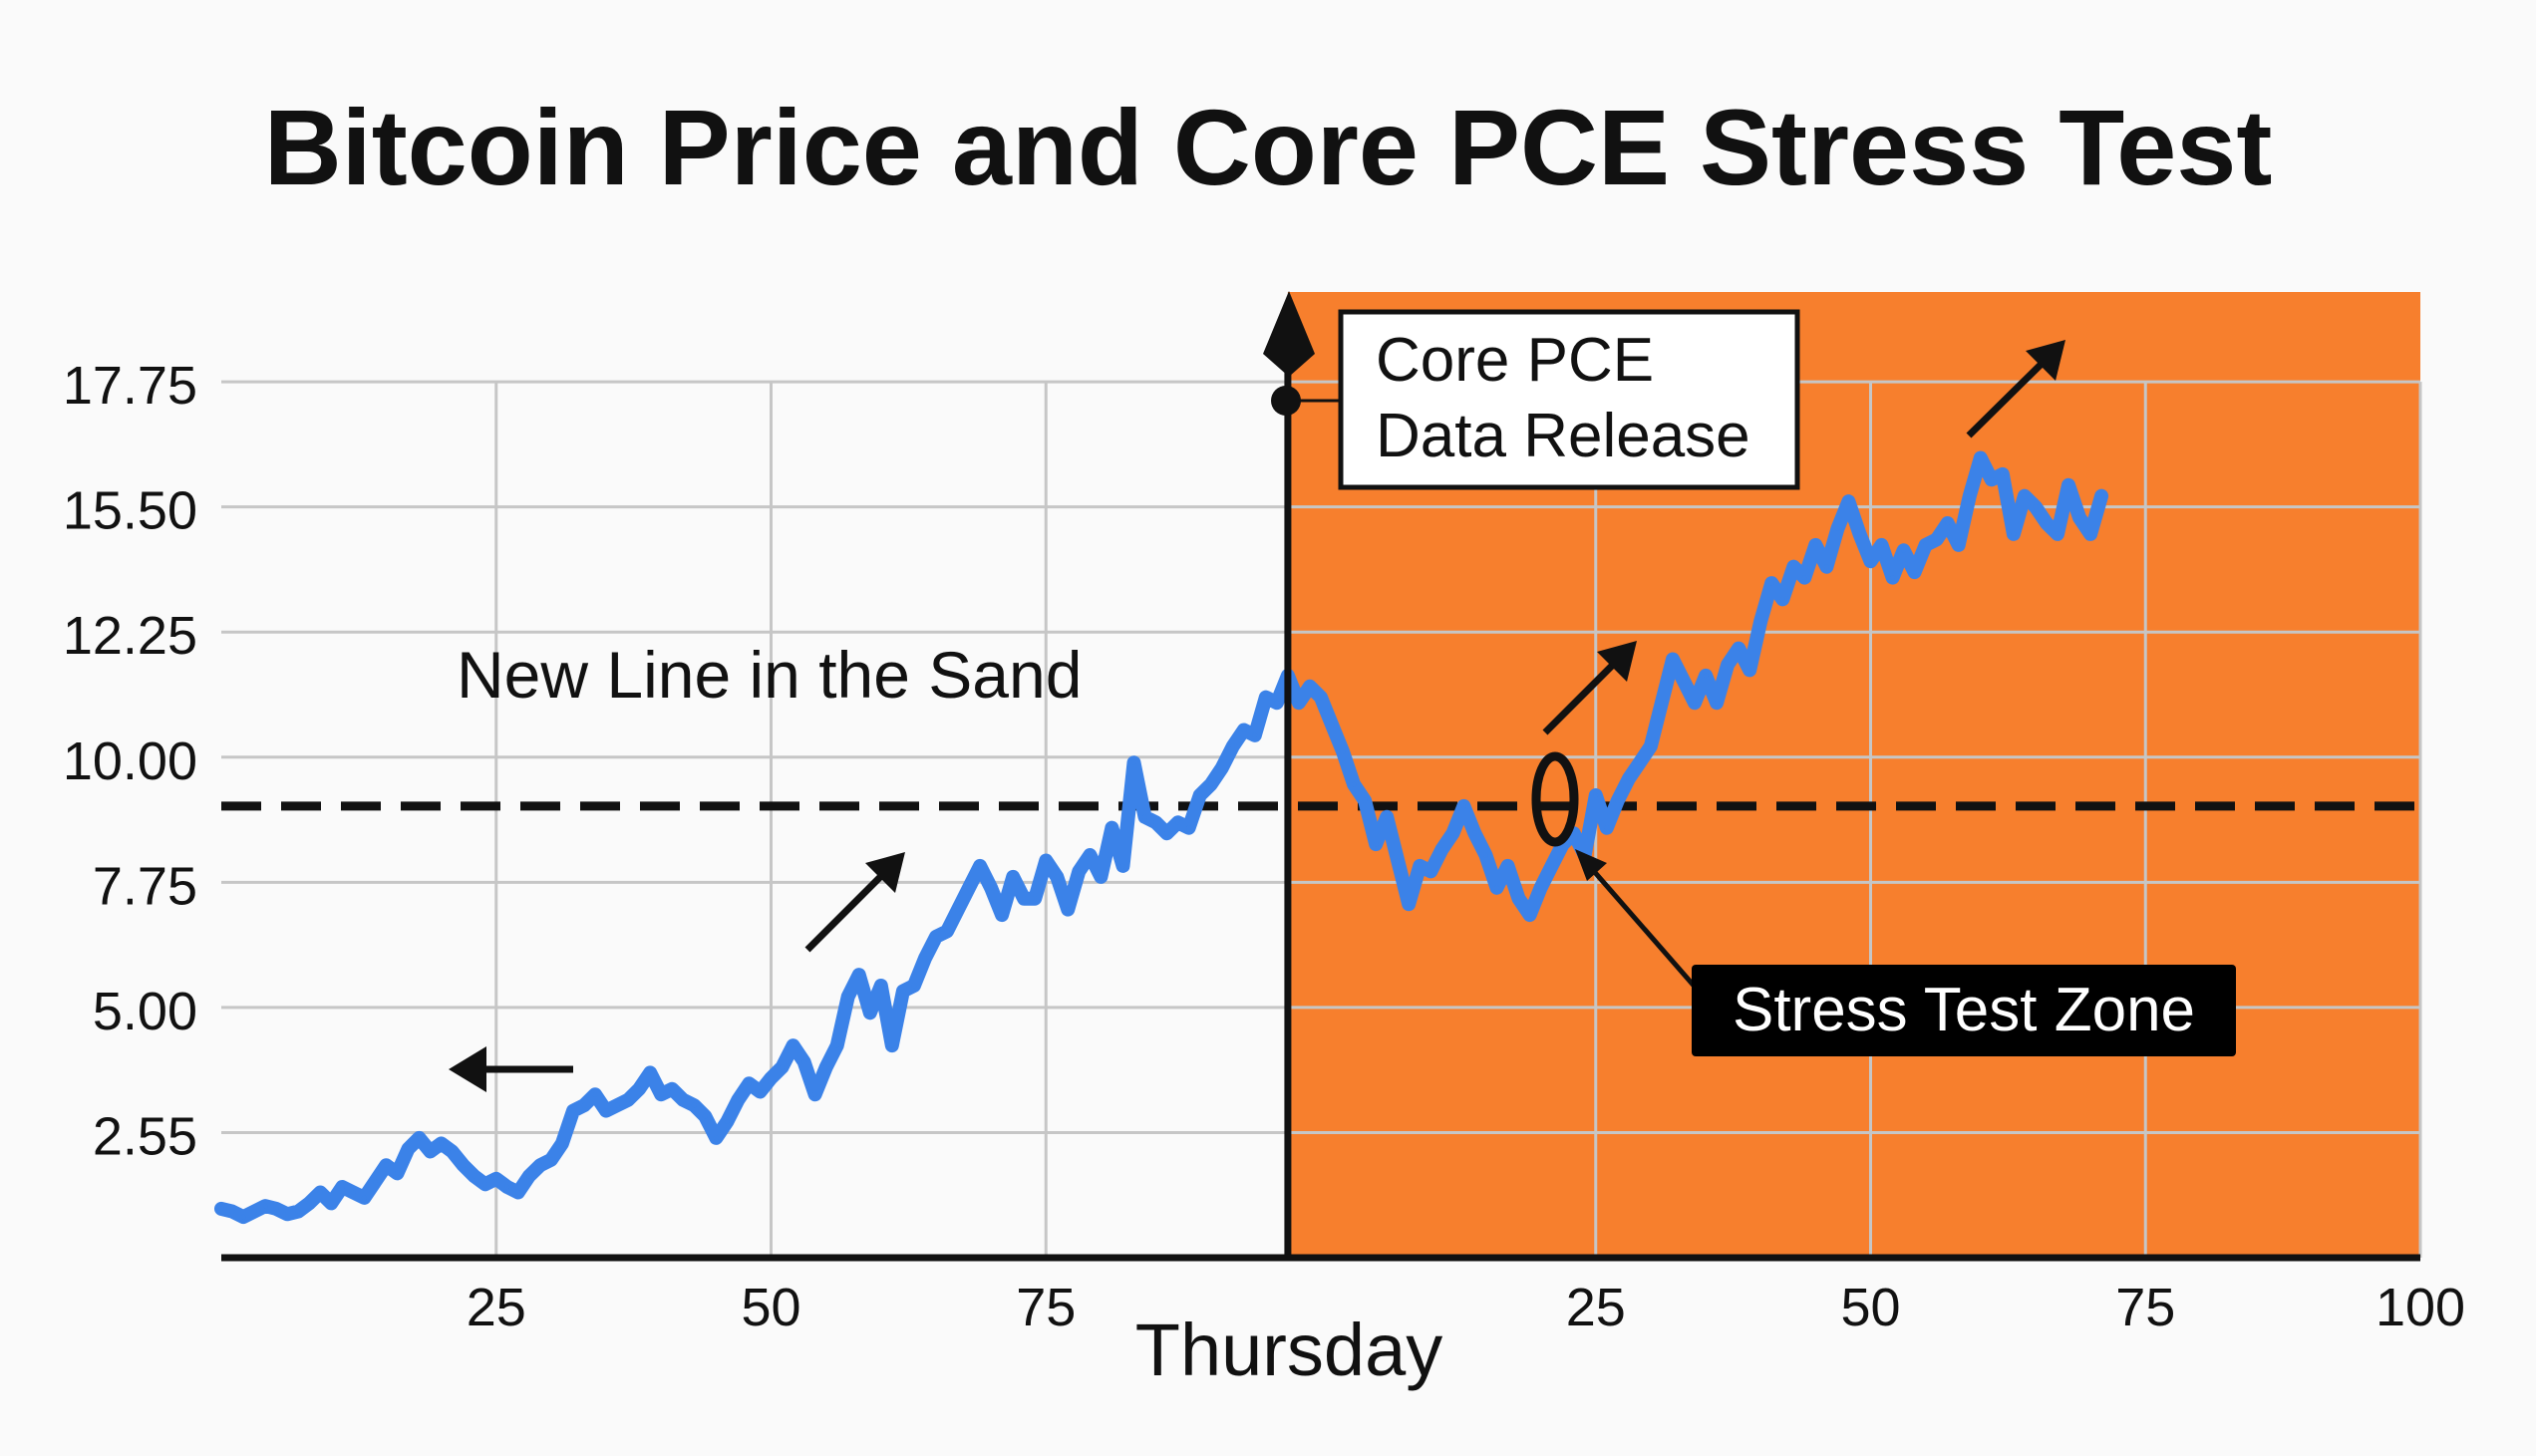 The width and height of the screenshot is (2536, 1456). I want to click on x-tick-label: 25, so click(1596, 1307).